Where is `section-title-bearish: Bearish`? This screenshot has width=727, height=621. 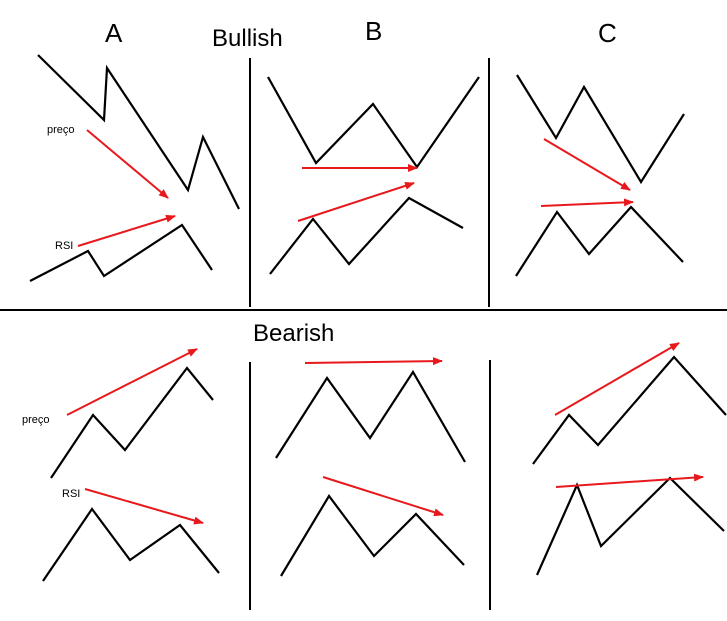
section-title-bearish: Bearish is located at coordinates (293, 333).